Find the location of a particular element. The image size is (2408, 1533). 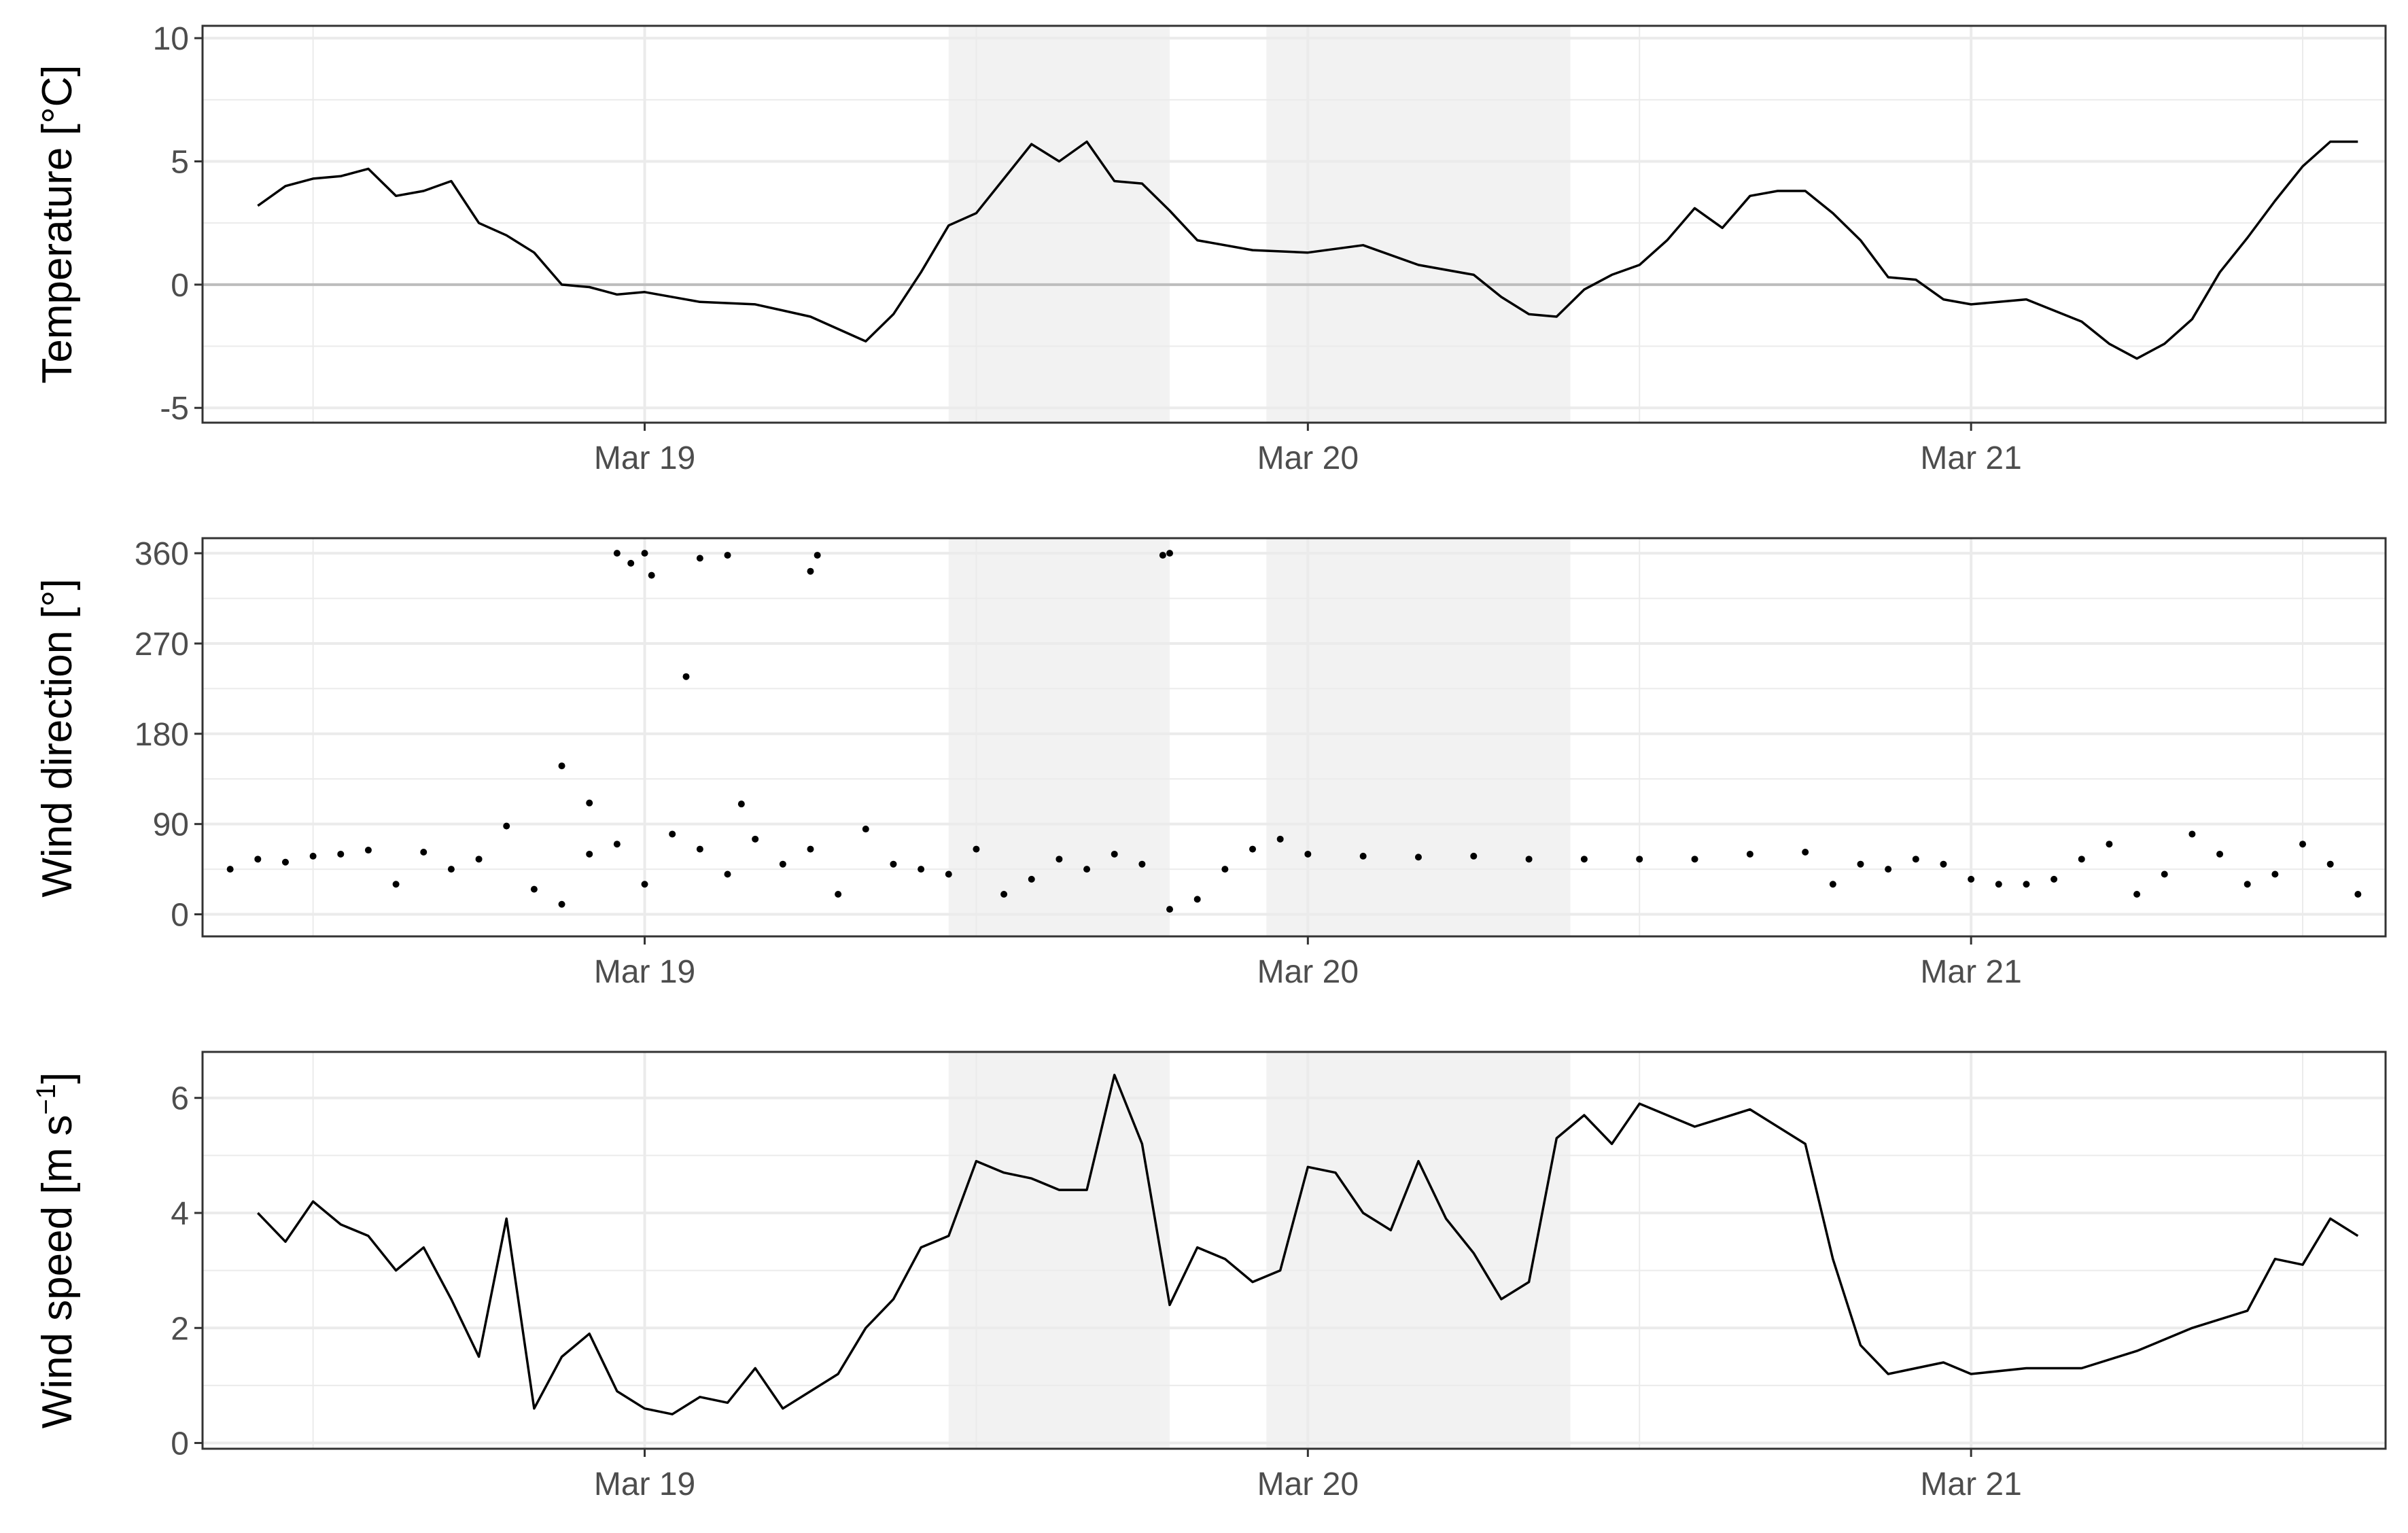

y-tick-label: 6 is located at coordinates (180, 1099).